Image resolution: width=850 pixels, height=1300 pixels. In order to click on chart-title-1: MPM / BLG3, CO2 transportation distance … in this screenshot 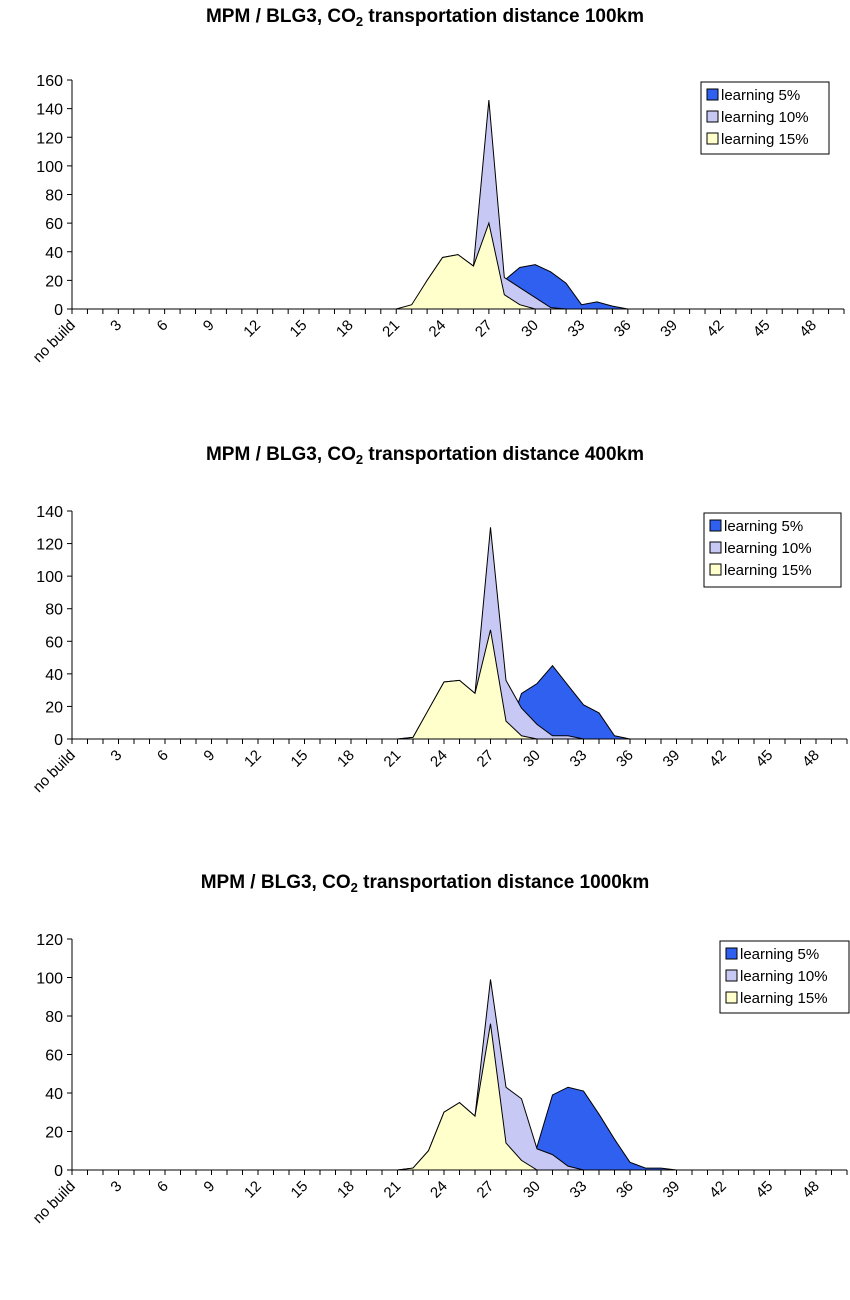, I will do `click(424, 17)`.